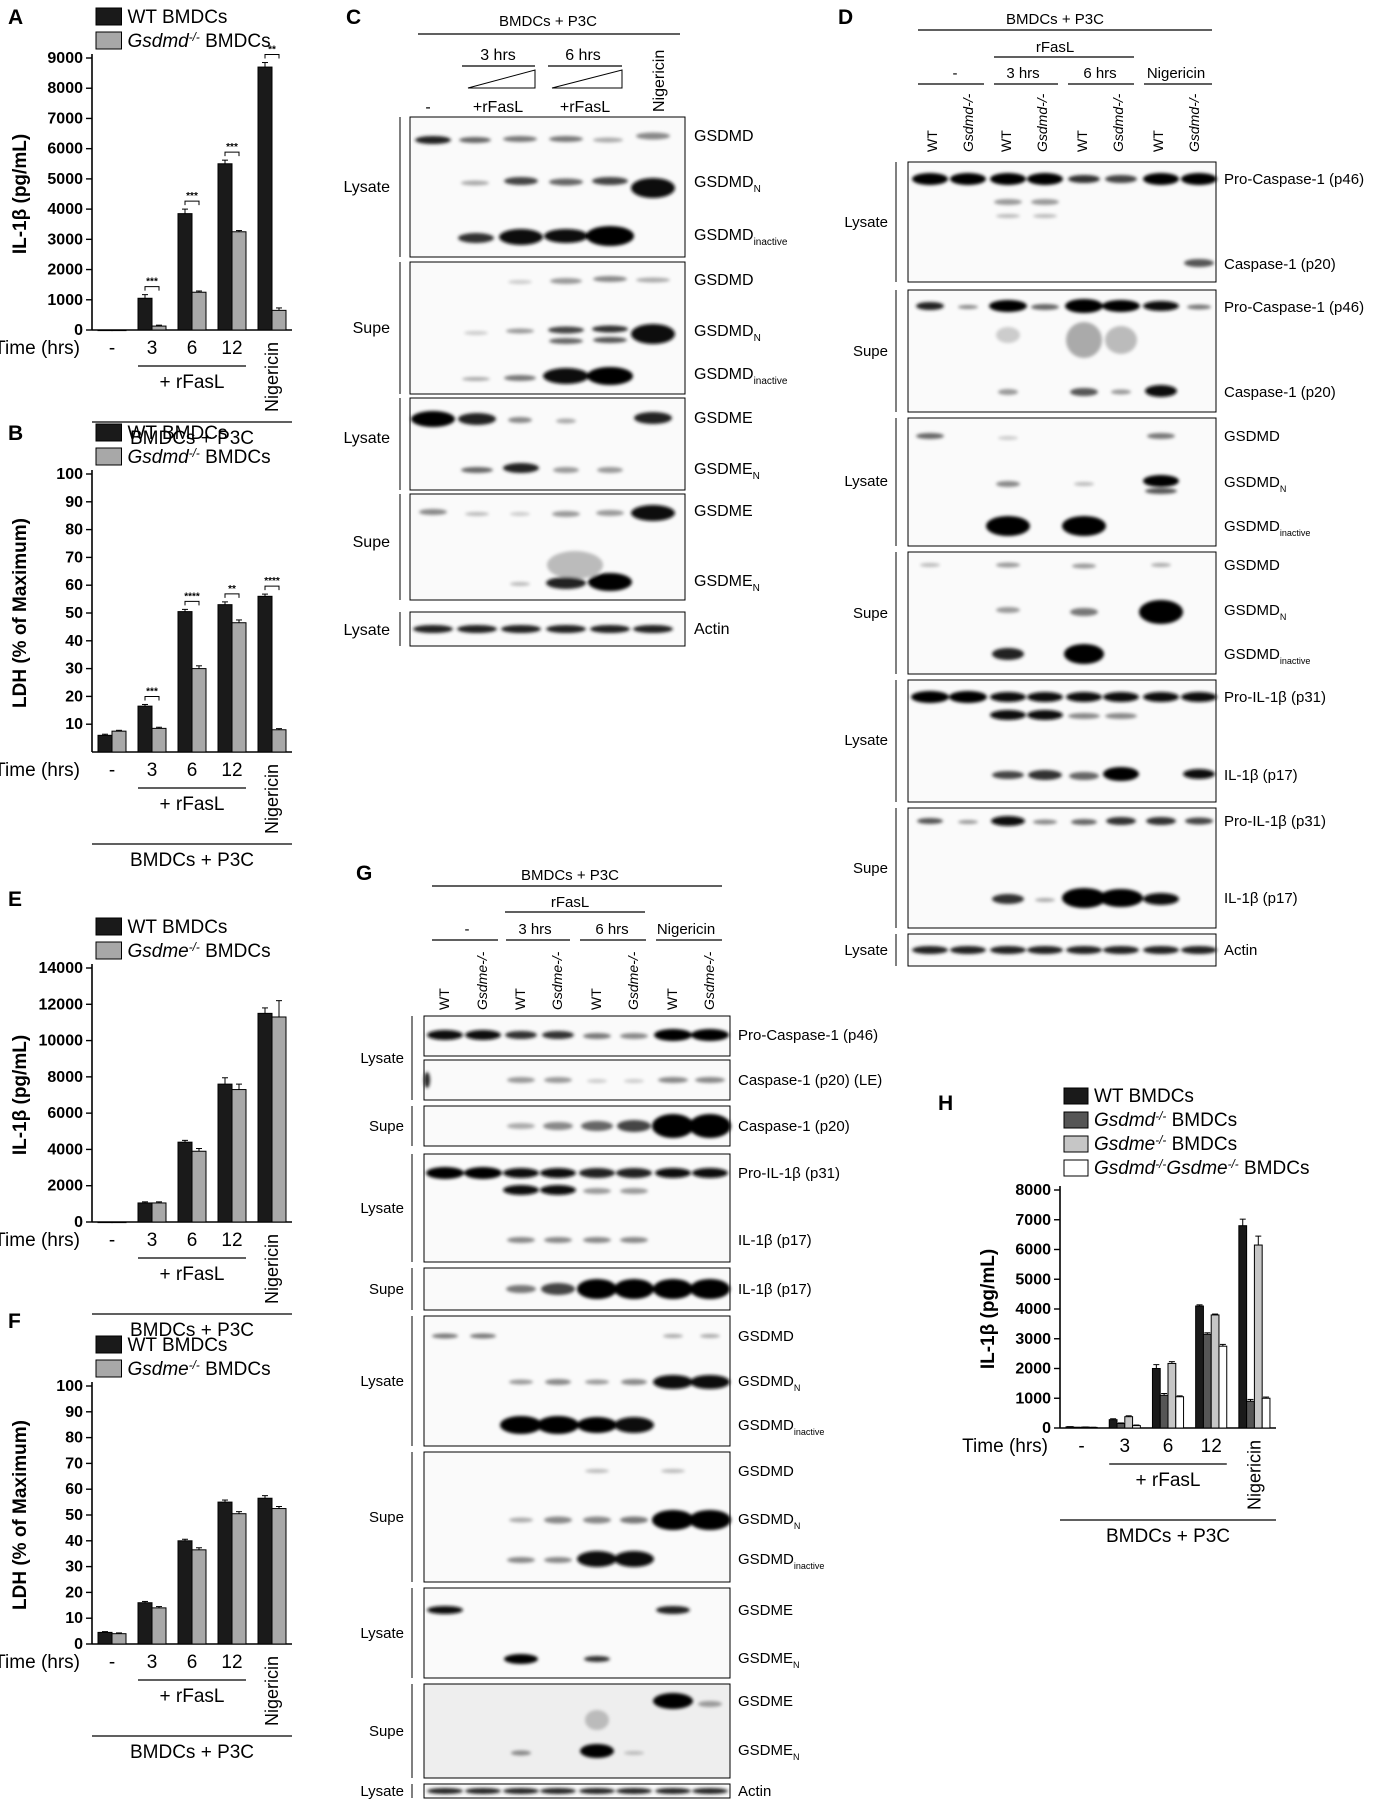  I want to click on y-tick-label: 20, so click(74, 696).